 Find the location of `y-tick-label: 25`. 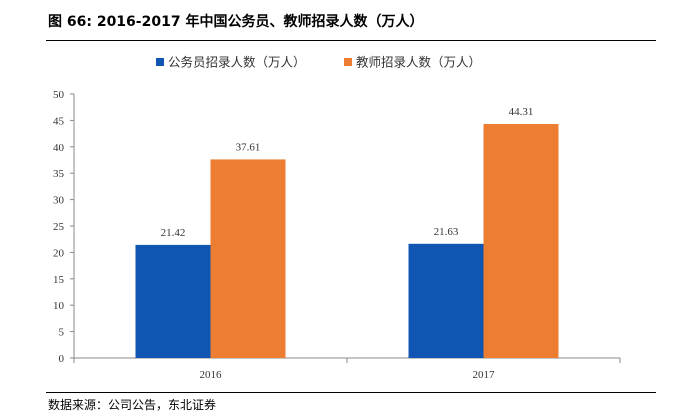

y-tick-label: 25 is located at coordinates (59, 227).